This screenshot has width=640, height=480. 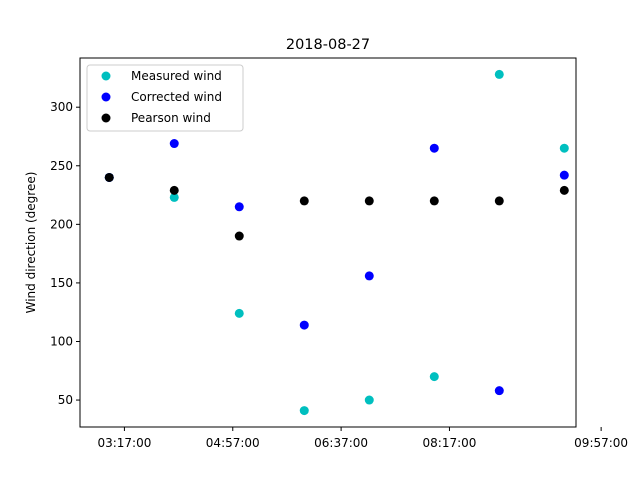 I want to click on y-tick-label: 300, so click(x=61, y=107).